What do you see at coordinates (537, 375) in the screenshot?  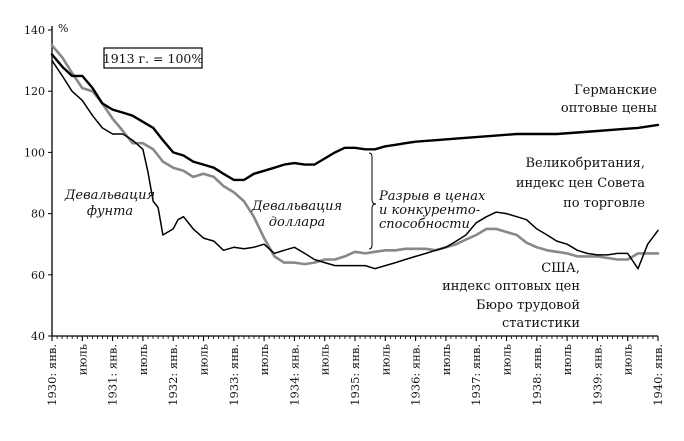 I see `x-tick-label: 1938: янв.` at bounding box center [537, 375].